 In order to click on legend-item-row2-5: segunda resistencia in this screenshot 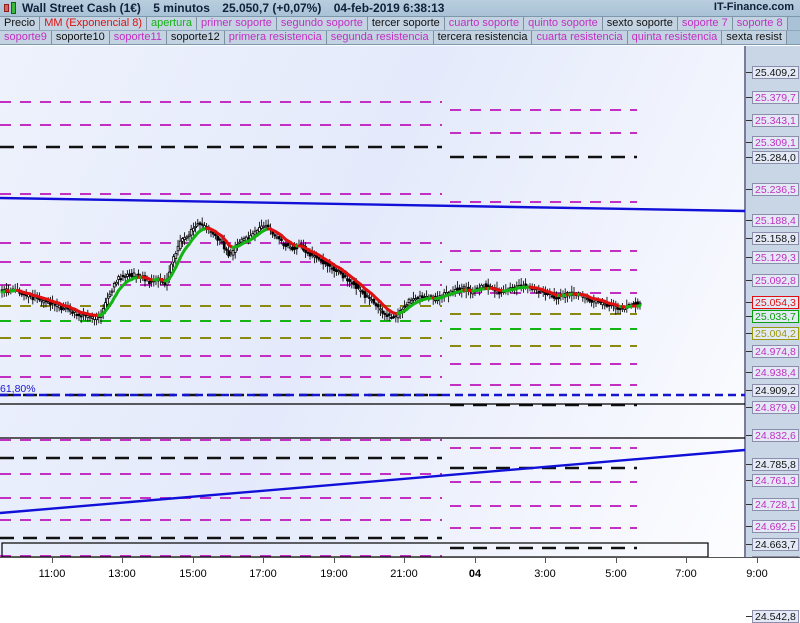, I will do `click(380, 38)`.